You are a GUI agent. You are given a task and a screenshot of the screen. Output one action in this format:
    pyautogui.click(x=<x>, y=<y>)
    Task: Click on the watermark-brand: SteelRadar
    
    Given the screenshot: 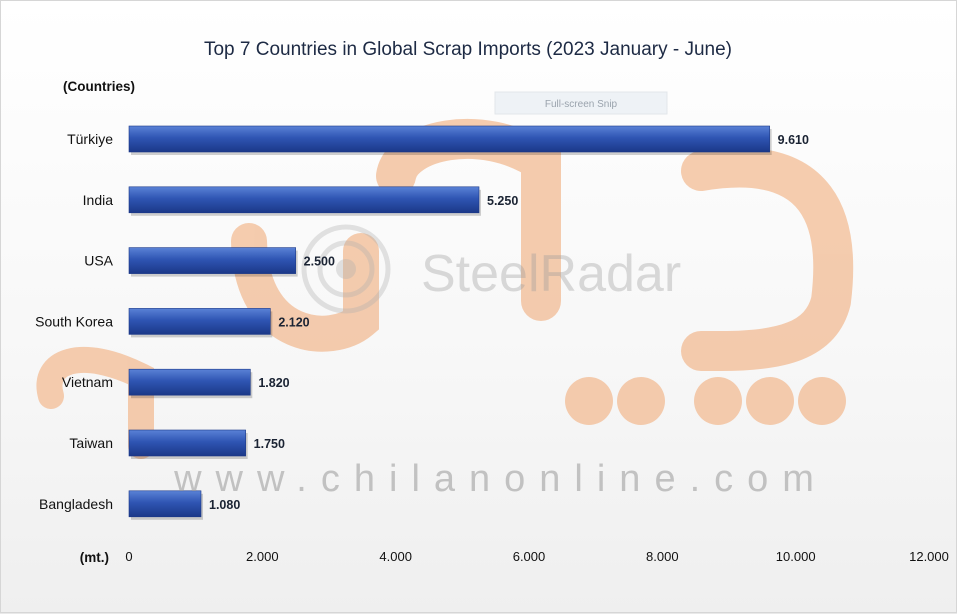 What is the action you would take?
    pyautogui.click(x=491, y=269)
    